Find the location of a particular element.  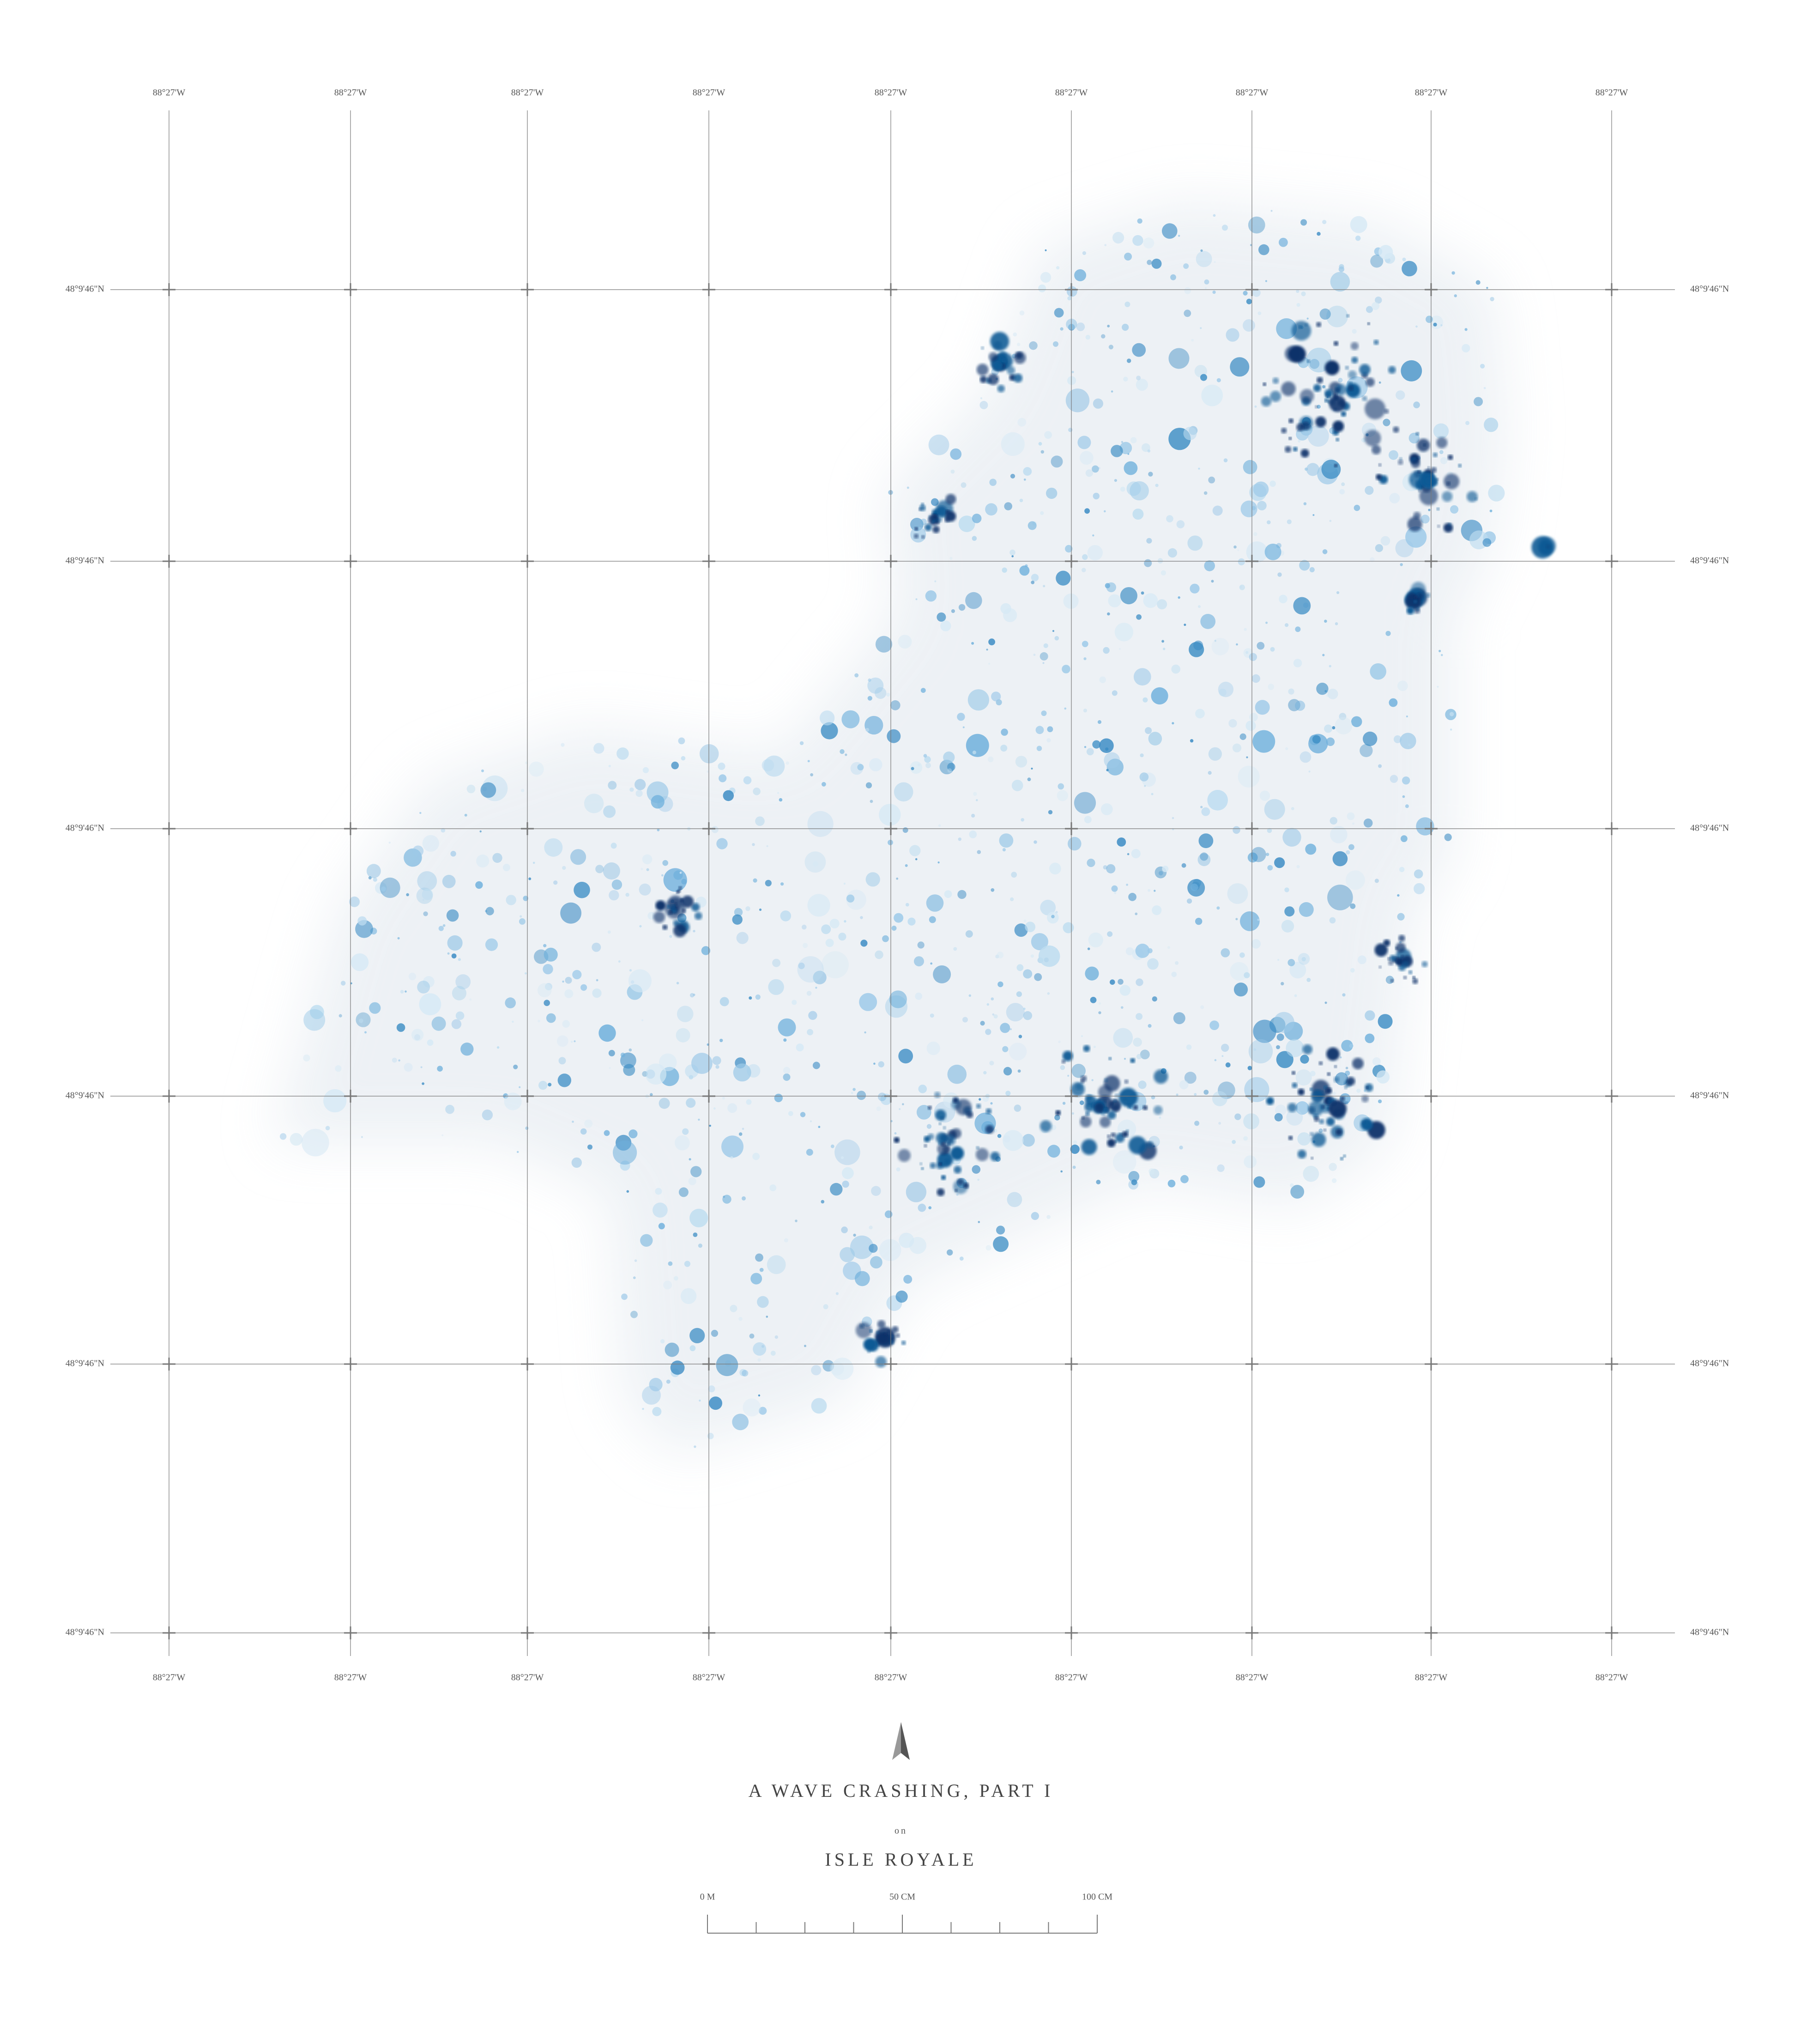

latitude-label: 48°9'46"N is located at coordinates (1709, 1633).